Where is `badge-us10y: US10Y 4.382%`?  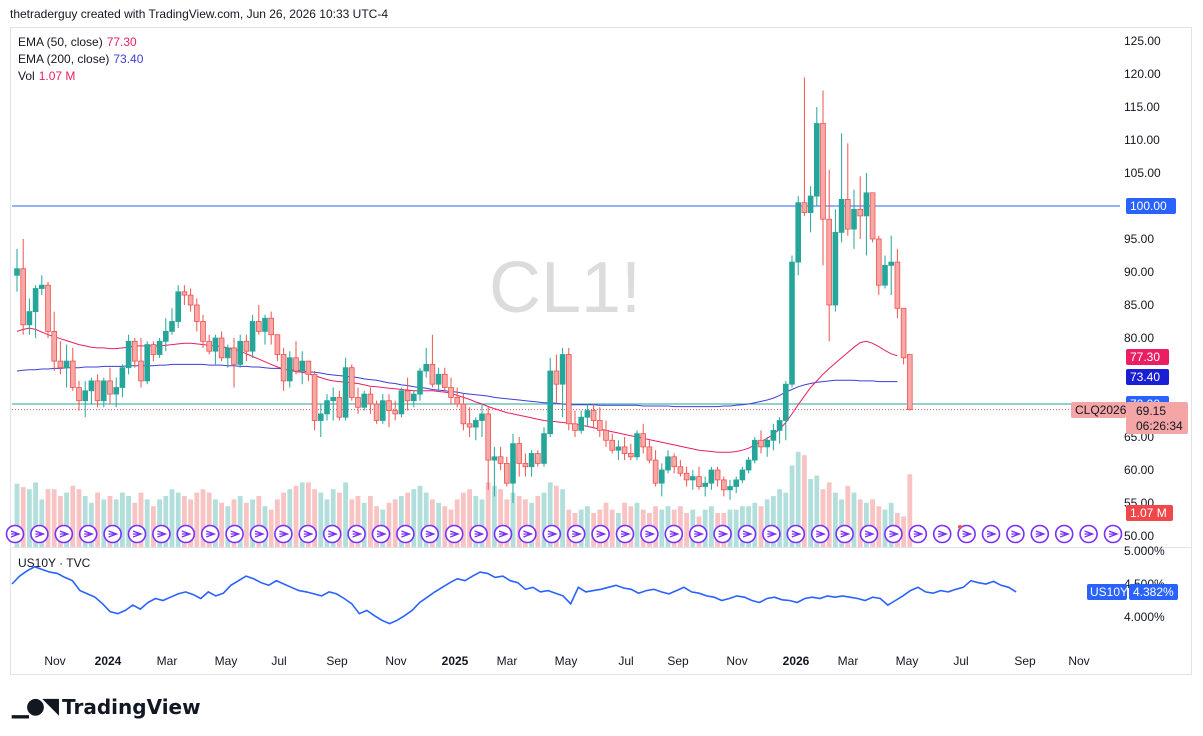
badge-us10y: US10Y 4.382% is located at coordinates (1132, 592).